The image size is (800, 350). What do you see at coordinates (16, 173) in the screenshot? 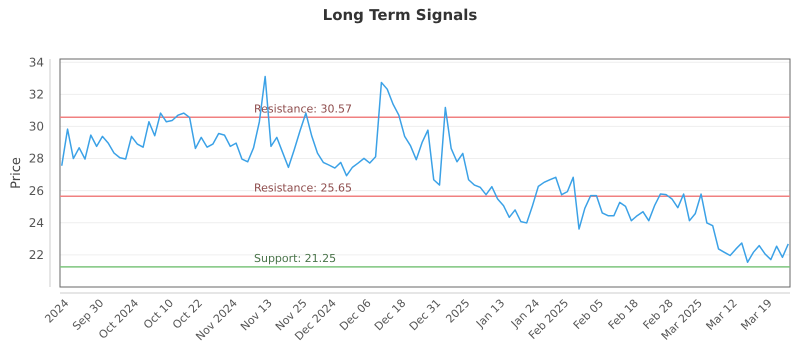
I see `y-axis-title: Price` at bounding box center [16, 173].